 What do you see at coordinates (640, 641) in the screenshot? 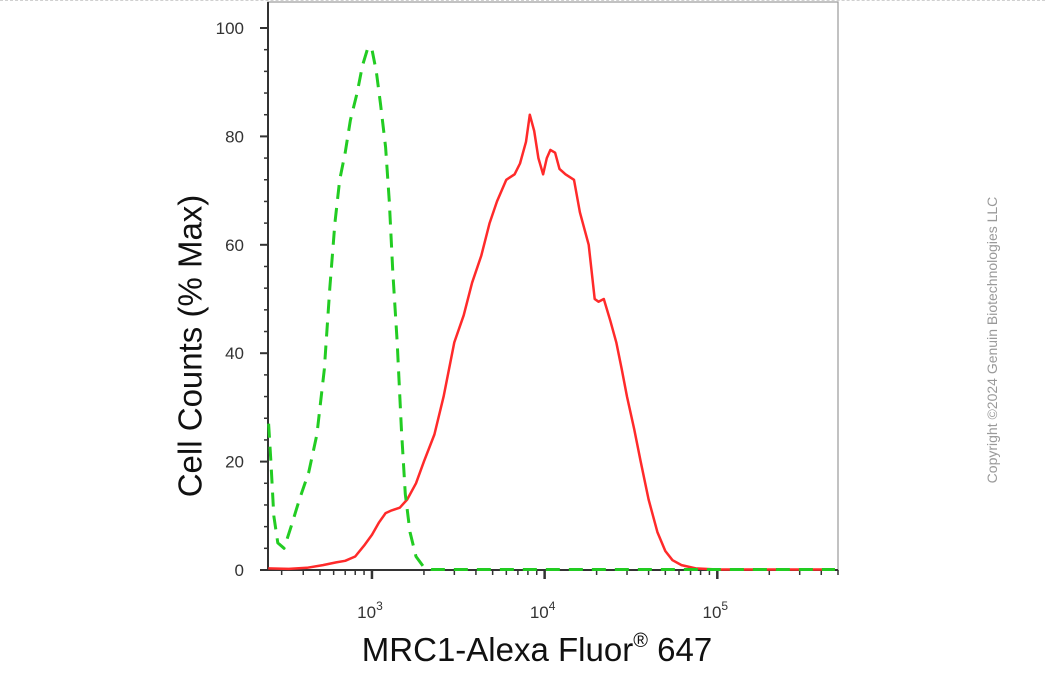
I see `x-axis-label-superscript: ®` at bounding box center [640, 641].